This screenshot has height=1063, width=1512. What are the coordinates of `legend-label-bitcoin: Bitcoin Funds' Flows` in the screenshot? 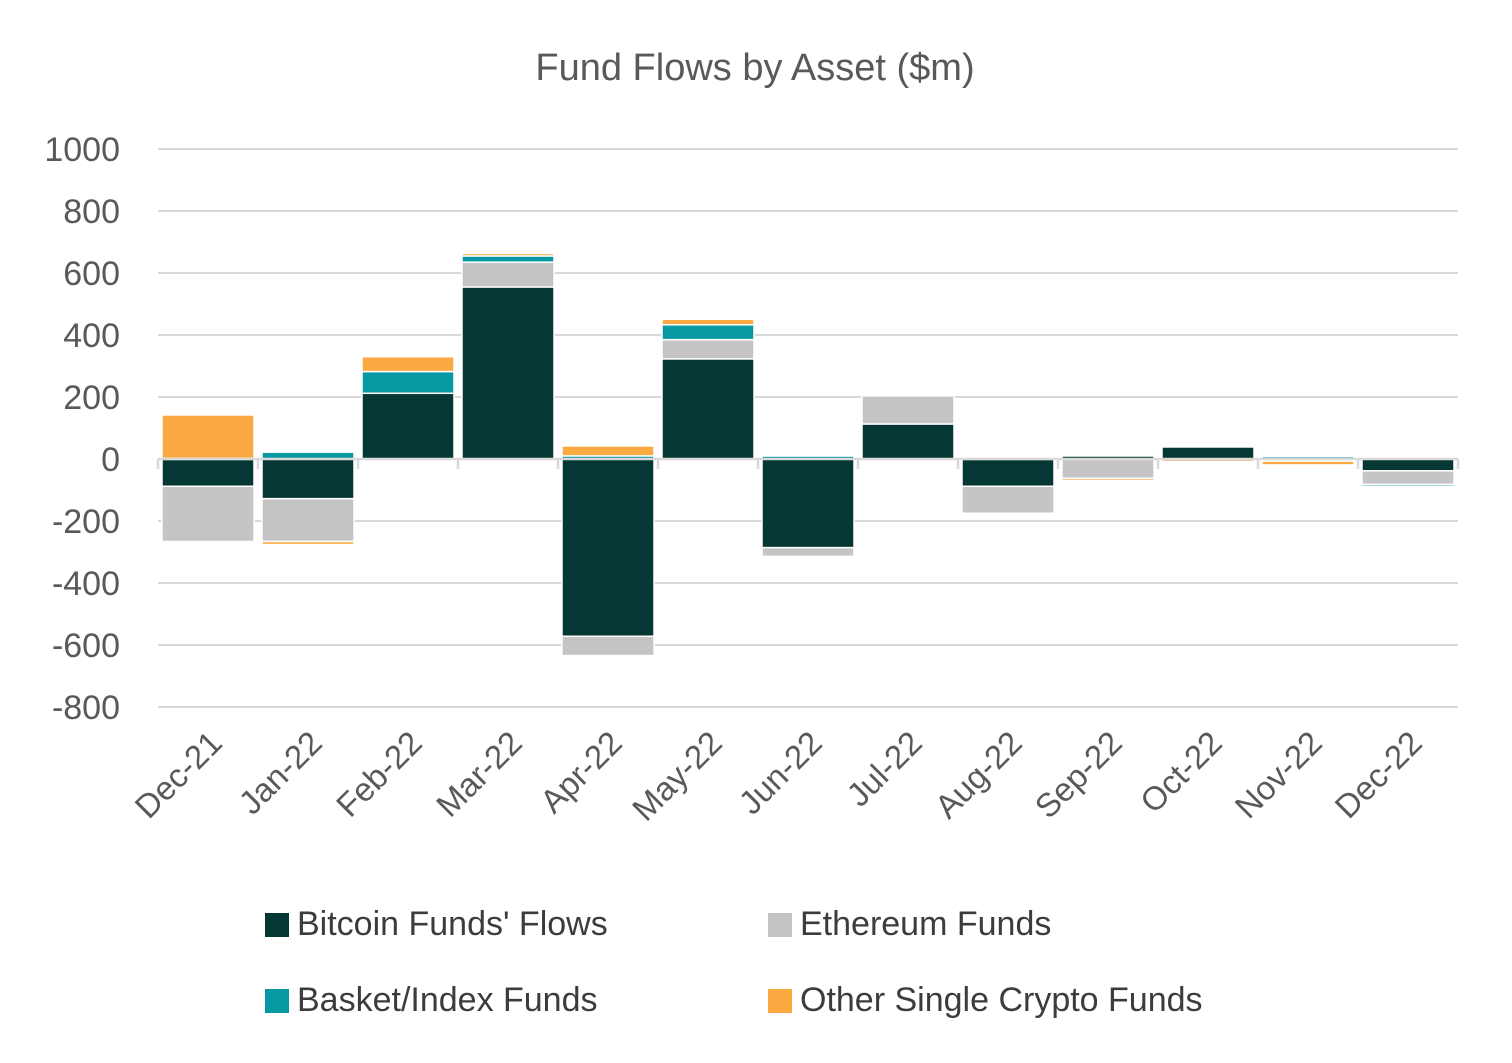 It's located at (452, 924).